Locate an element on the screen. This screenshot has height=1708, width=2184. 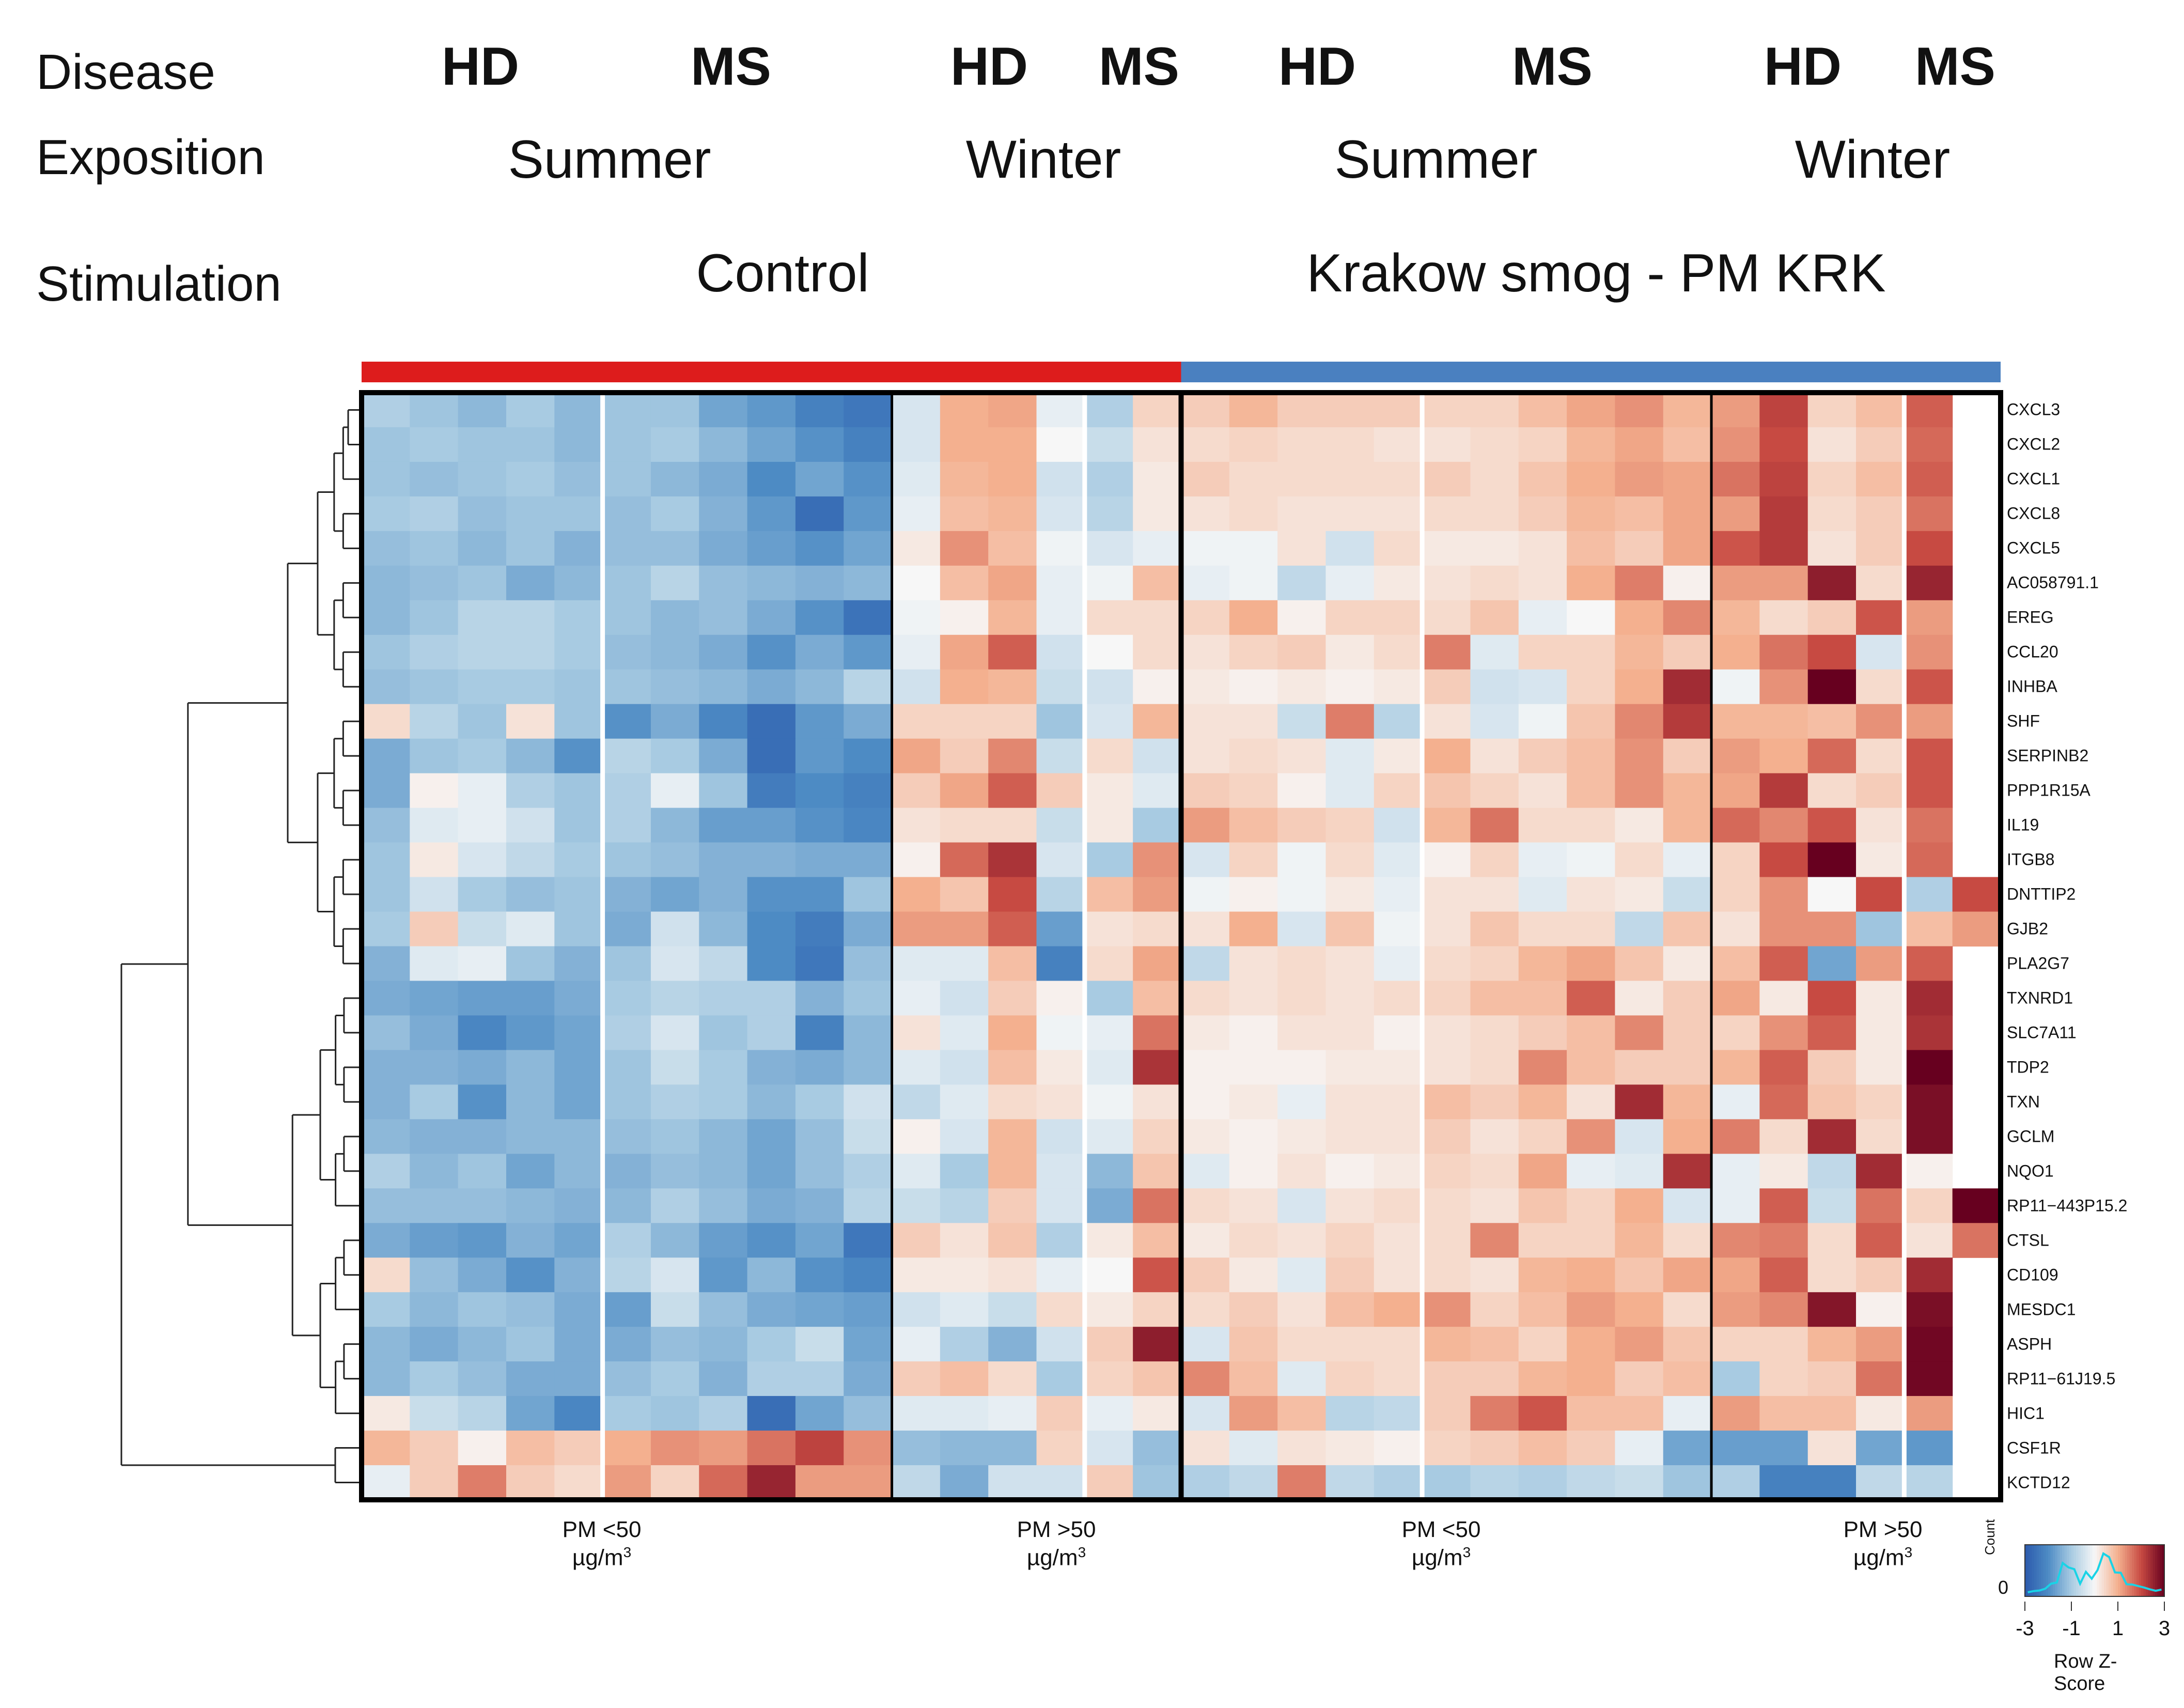
disease-label: MS is located at coordinates (731, 67).